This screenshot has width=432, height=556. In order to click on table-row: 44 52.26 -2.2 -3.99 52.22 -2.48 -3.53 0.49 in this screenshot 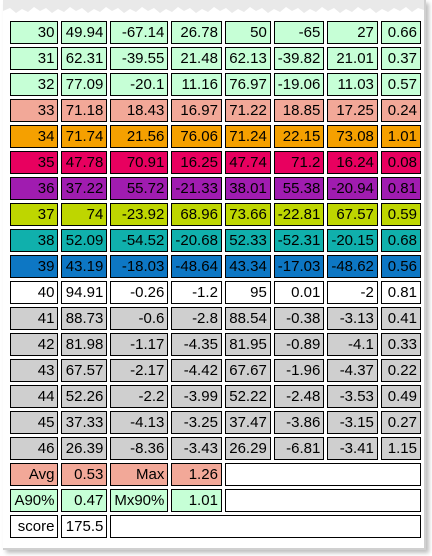, I will do `click(215, 396)`.